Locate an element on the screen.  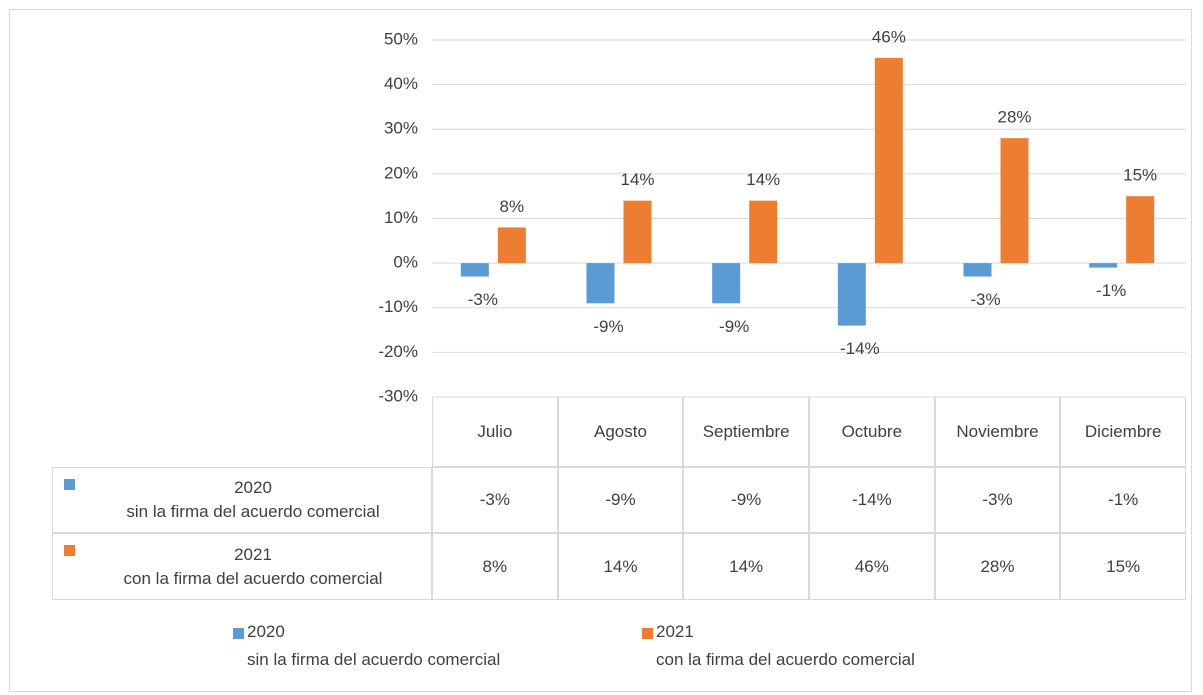
y-tick-label: 40% is located at coordinates (401, 83).